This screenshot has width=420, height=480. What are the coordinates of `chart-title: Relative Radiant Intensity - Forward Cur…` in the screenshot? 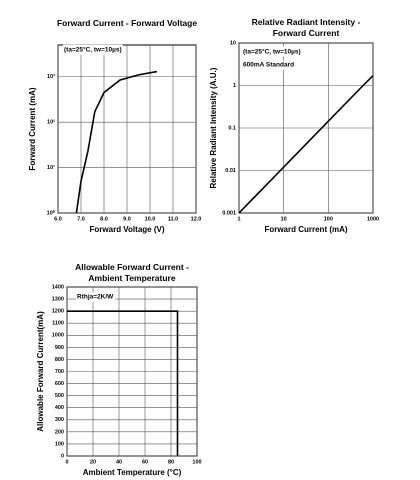 It's located at (306, 27).